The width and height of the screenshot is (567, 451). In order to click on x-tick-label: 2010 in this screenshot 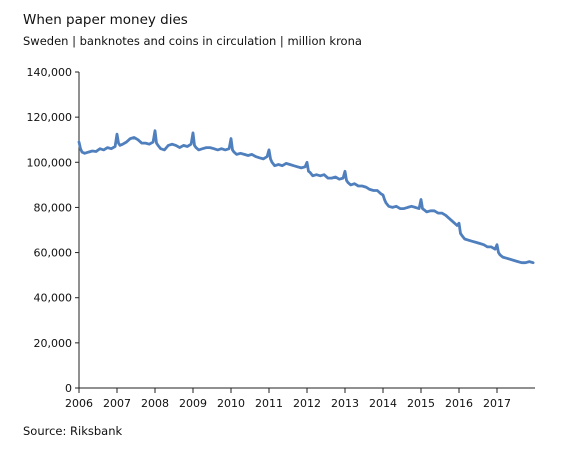, I will do `click(231, 403)`.